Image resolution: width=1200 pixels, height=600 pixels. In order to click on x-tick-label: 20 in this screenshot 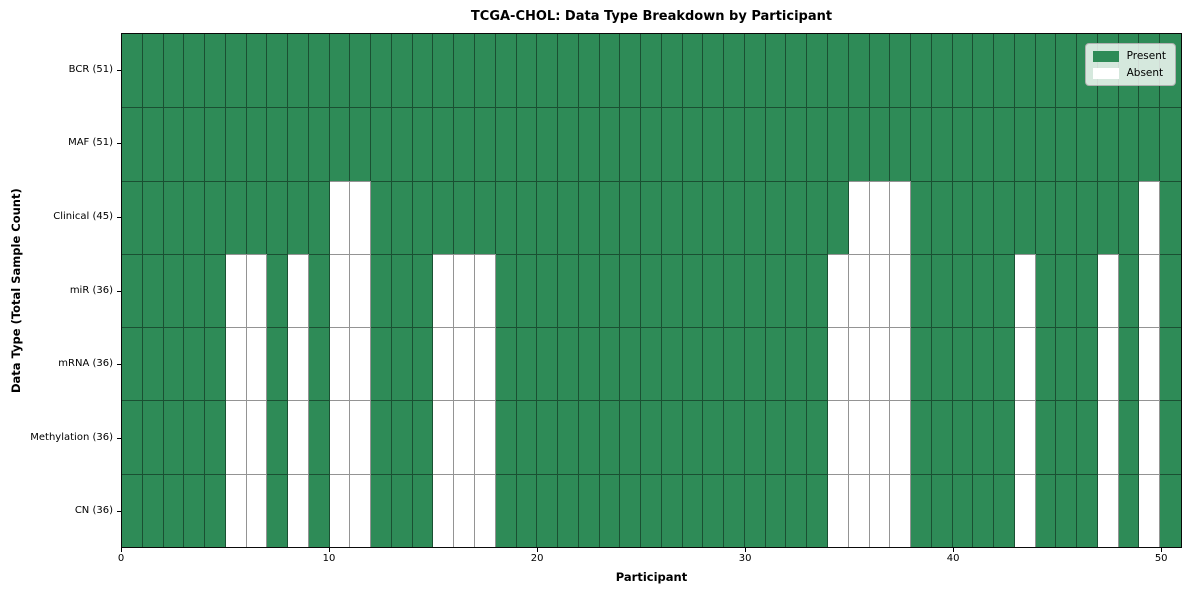, I will do `click(537, 558)`.